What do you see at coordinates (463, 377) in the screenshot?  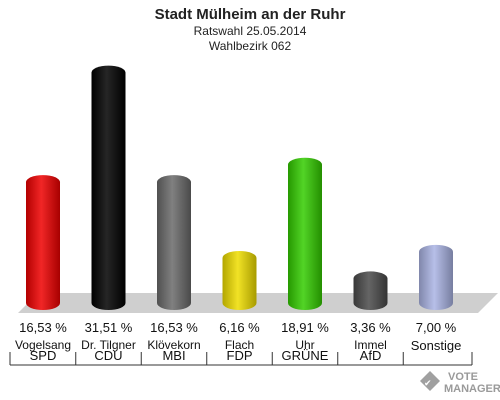 I see `logo-text-vote: VOTE` at bounding box center [463, 377].